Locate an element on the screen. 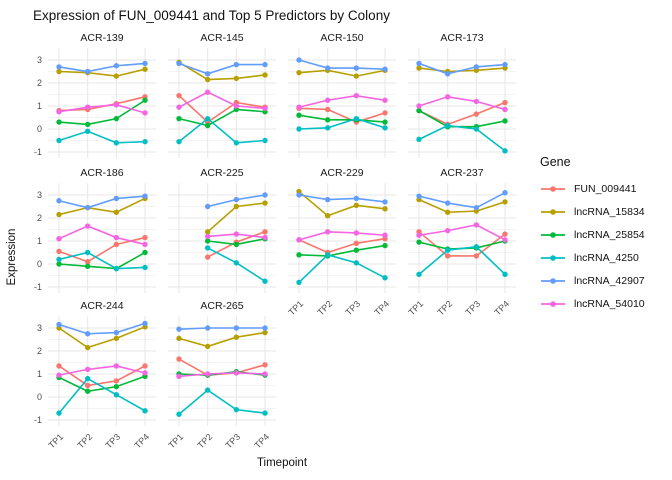  x-tick-label: TP2 is located at coordinates (84, 441).